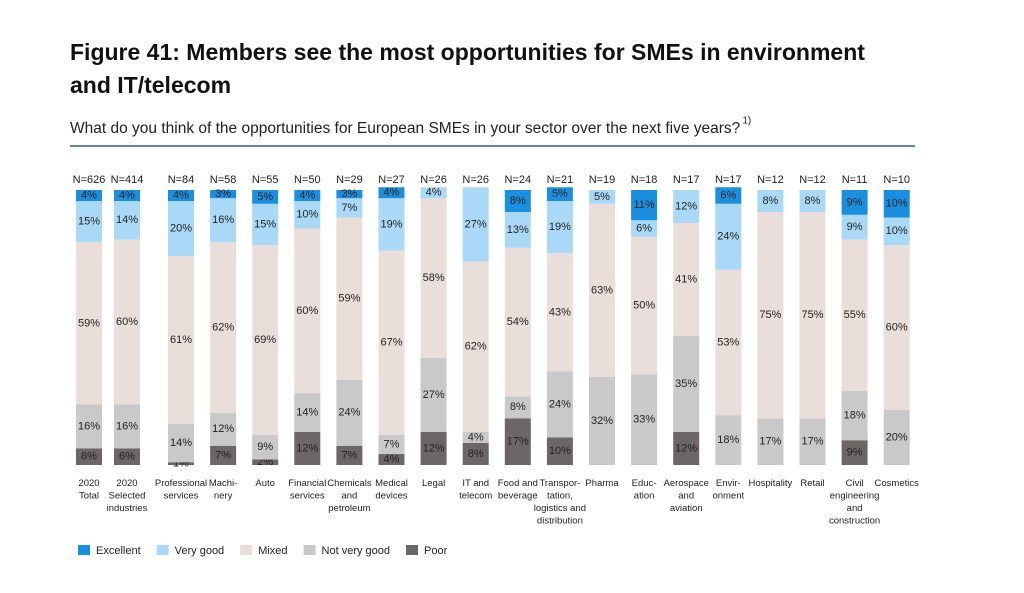 Image resolution: width=1024 pixels, height=593 pixels. I want to click on value-label: 27%, so click(476, 224).